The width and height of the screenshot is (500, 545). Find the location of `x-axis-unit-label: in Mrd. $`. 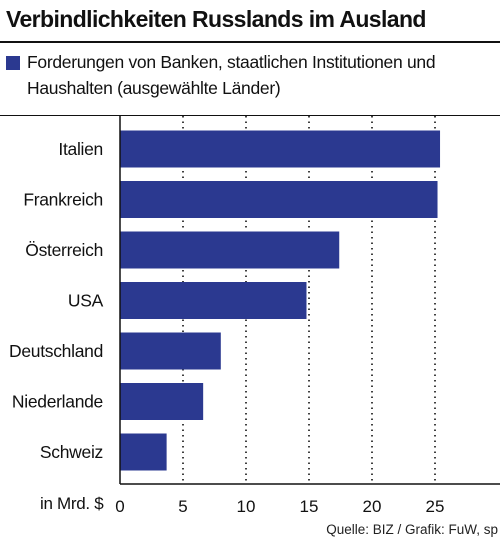

x-axis-unit-label: in Mrd. $ is located at coordinates (72, 503).